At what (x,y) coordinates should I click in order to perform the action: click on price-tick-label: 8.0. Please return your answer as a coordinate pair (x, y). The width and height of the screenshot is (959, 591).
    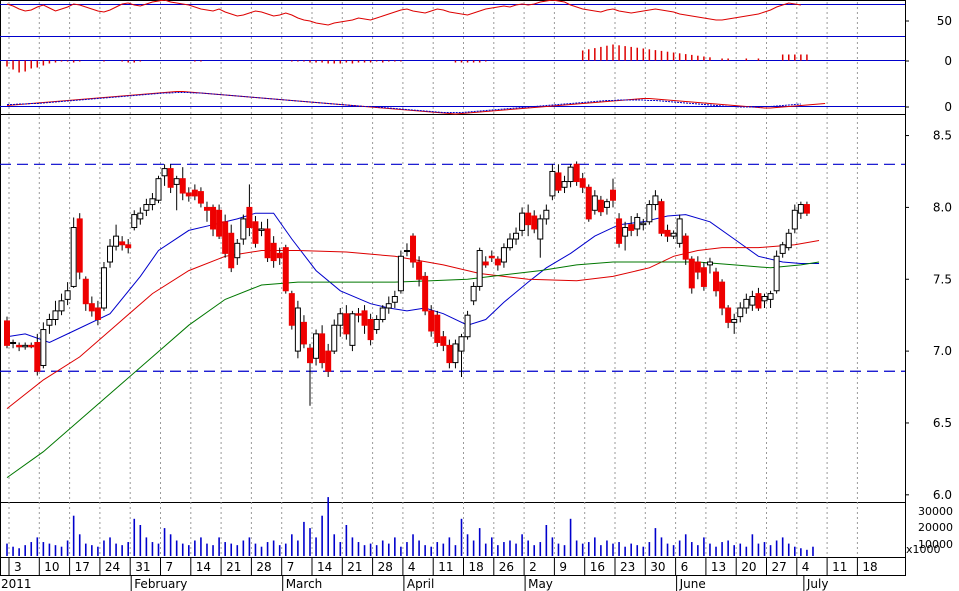
    Looking at the image, I should click on (942, 207).